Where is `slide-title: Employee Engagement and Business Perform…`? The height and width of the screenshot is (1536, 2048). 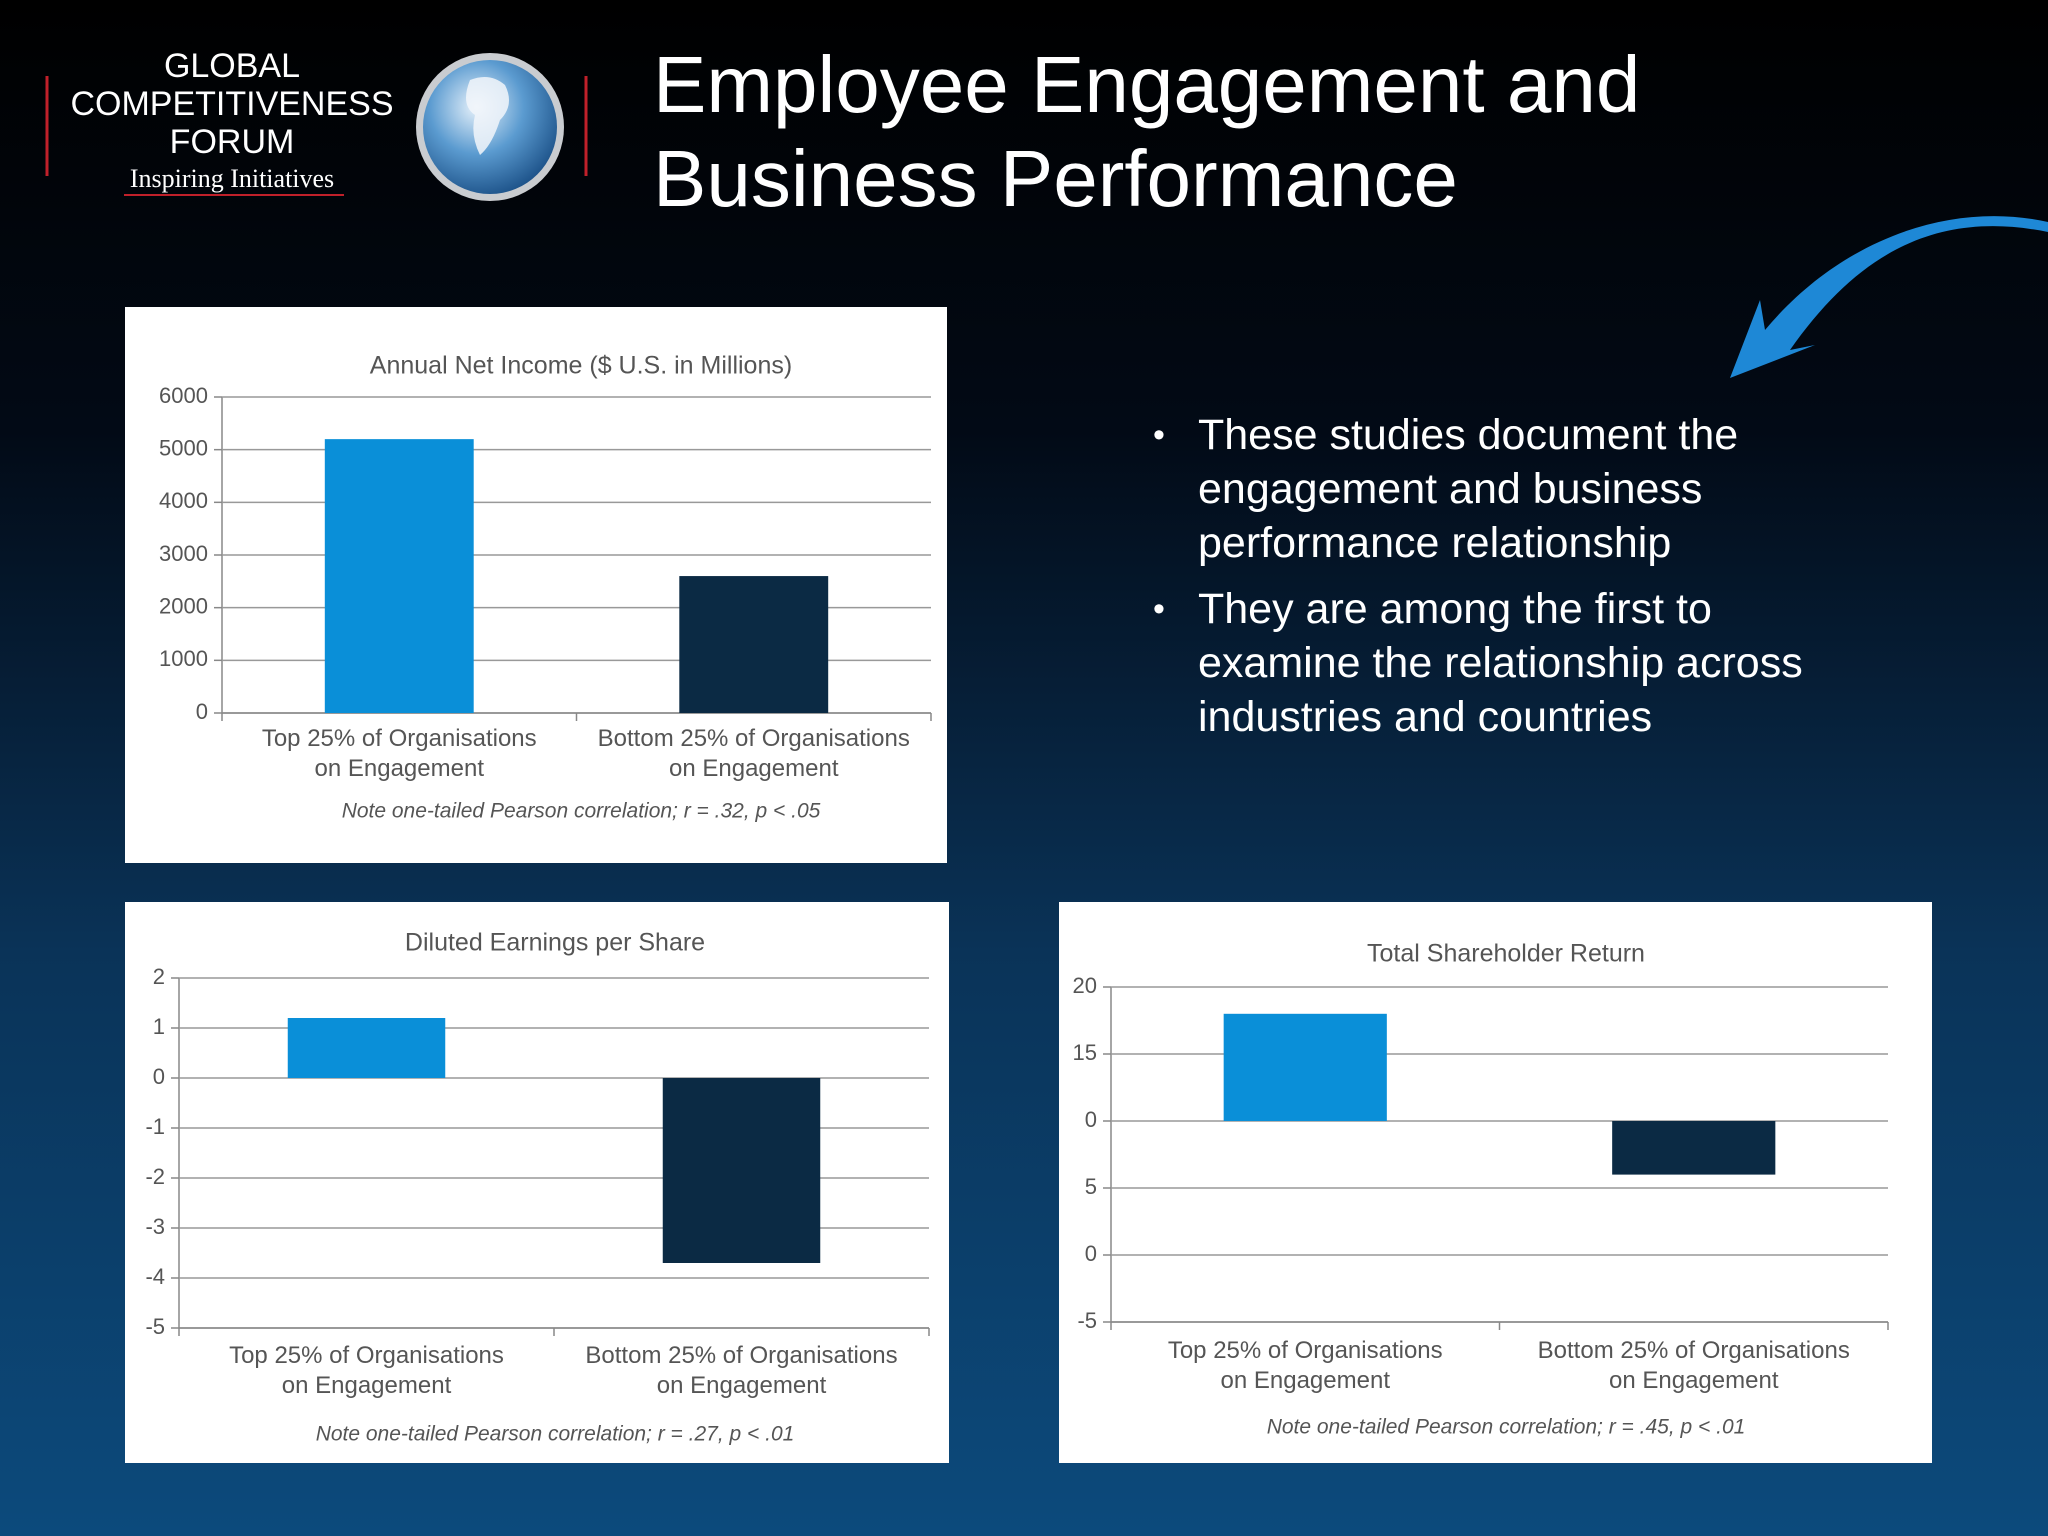 slide-title: Employee Engagement and Business Perform… is located at coordinates (1147, 131).